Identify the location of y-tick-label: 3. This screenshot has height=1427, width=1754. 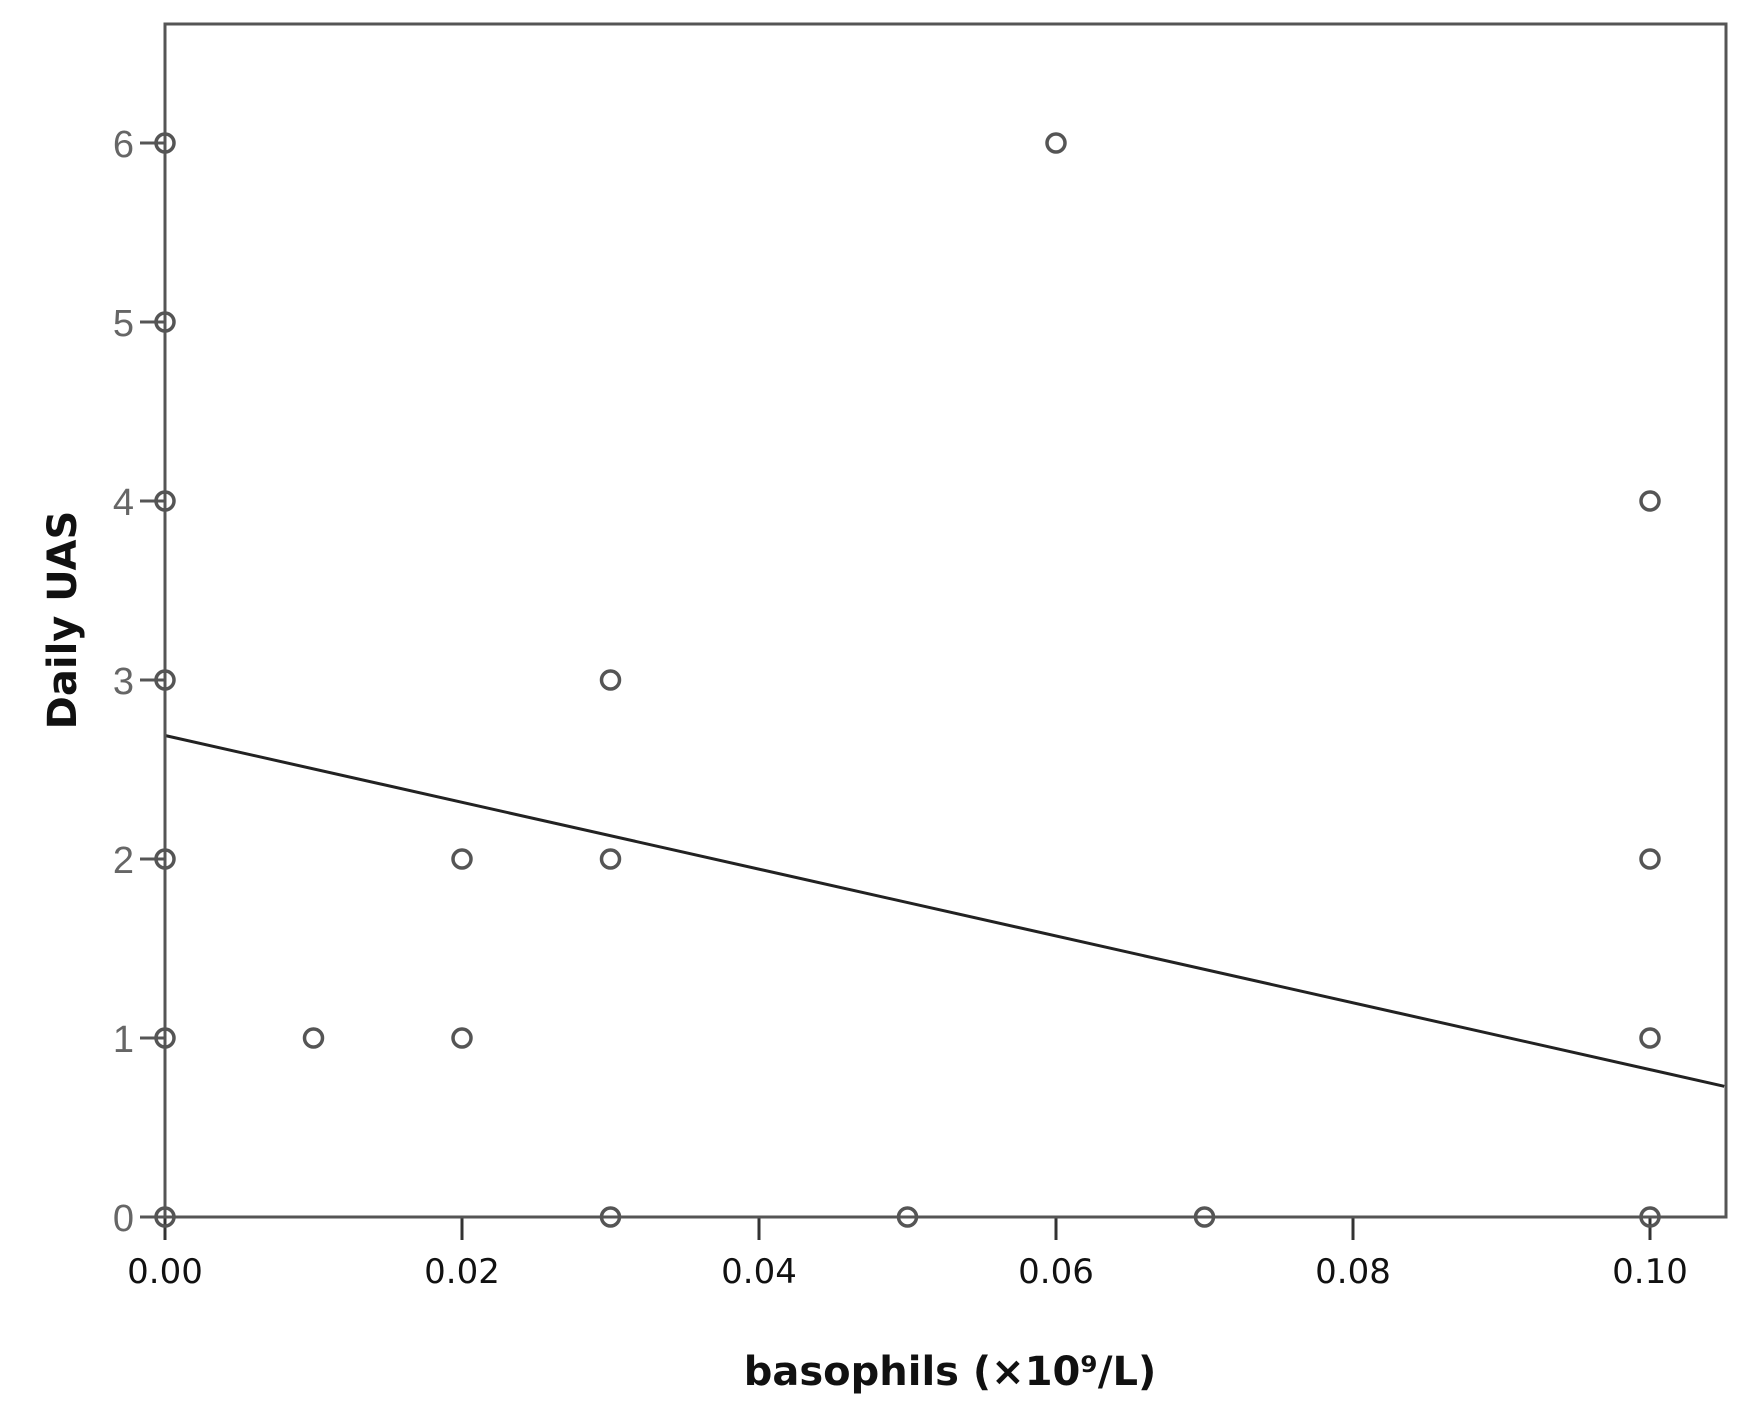
(123, 682).